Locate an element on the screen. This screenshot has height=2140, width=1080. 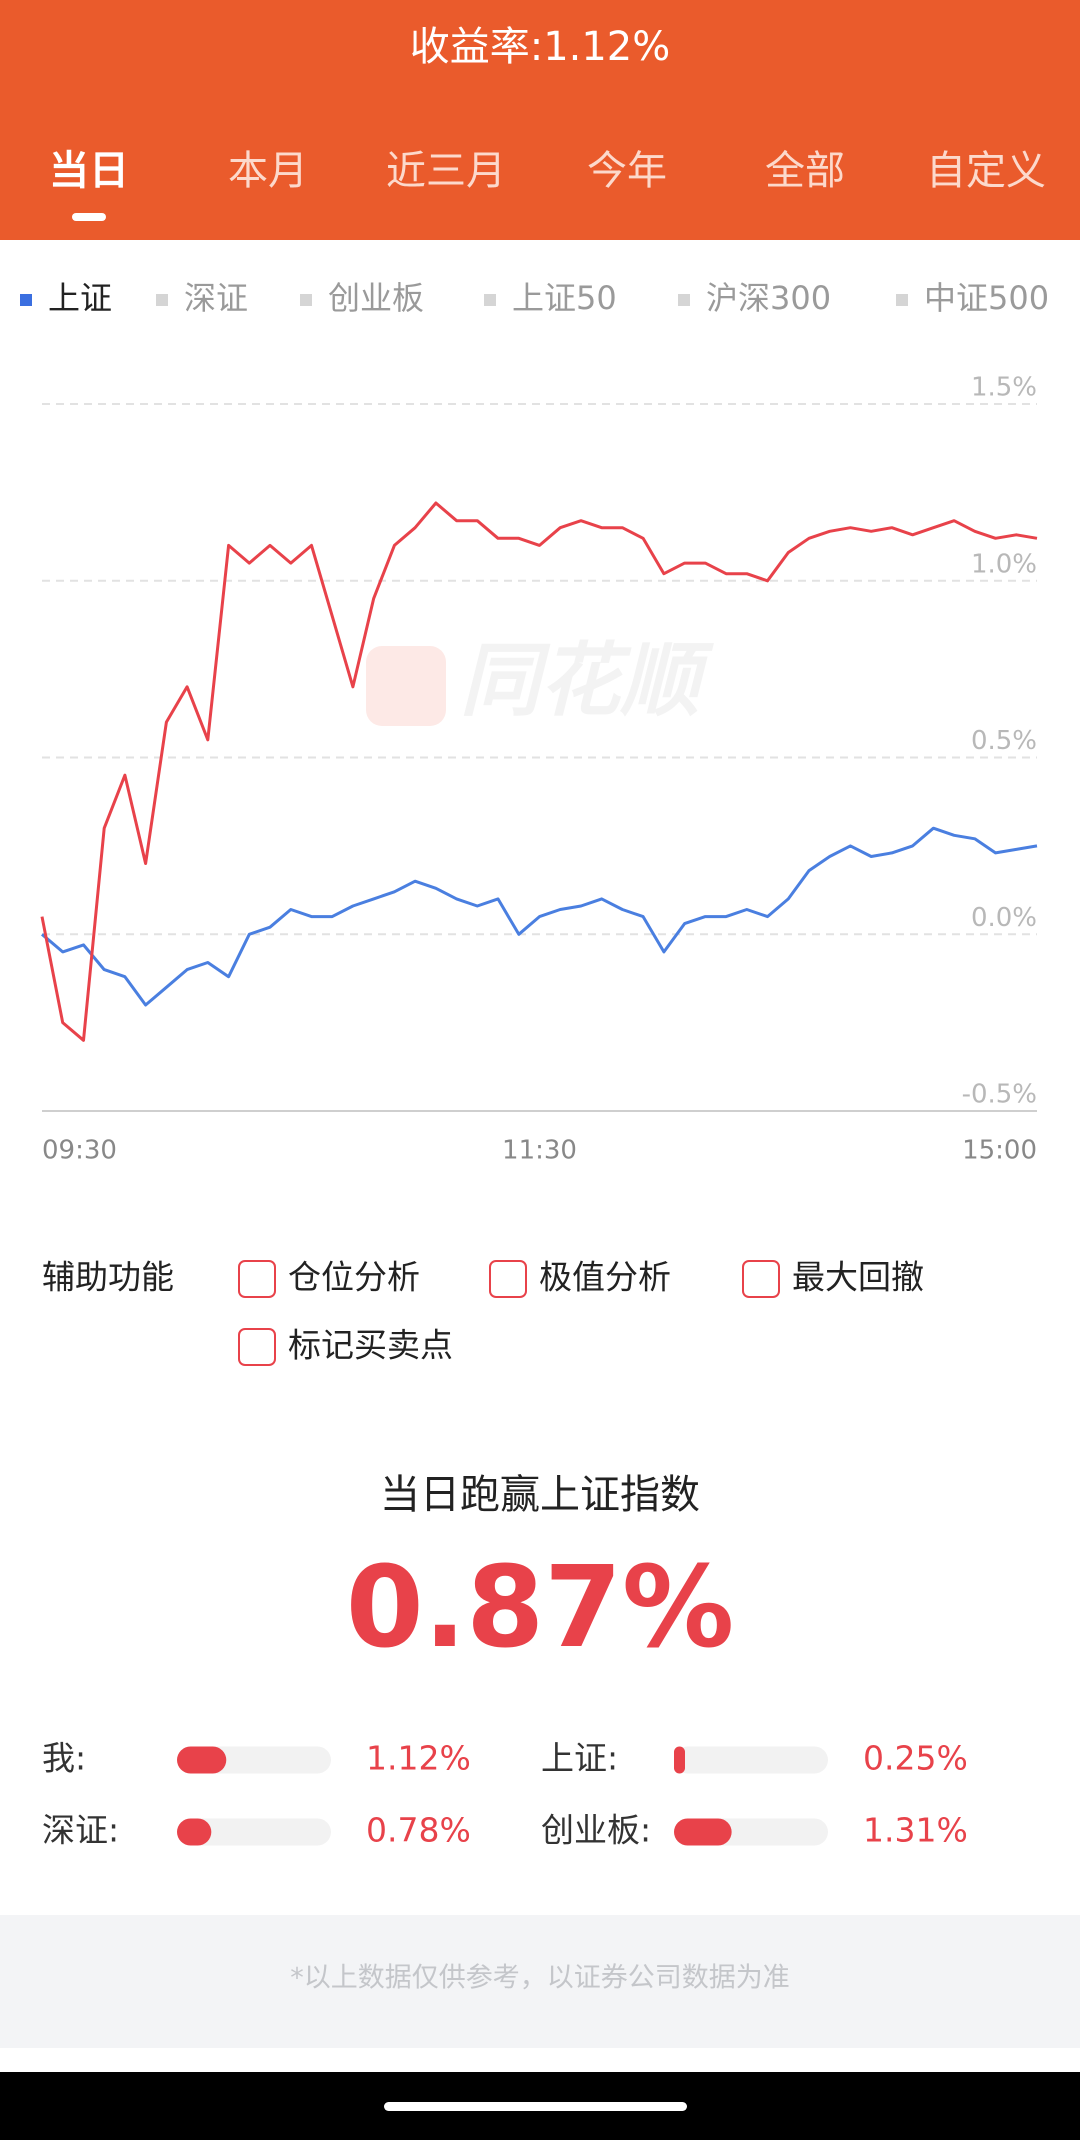
index-option: 创业板 is located at coordinates (376, 298).